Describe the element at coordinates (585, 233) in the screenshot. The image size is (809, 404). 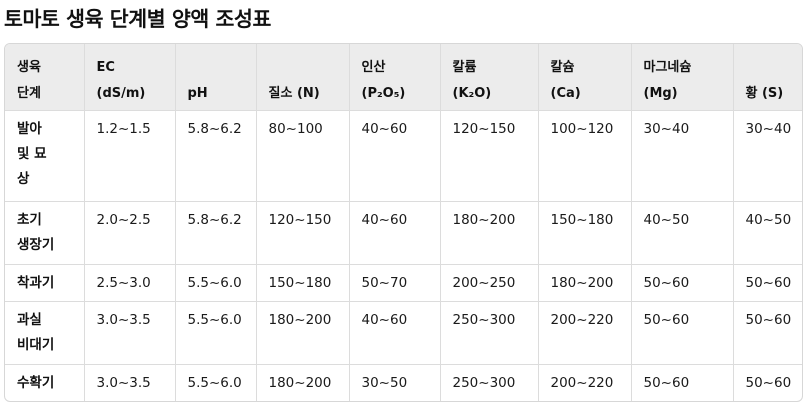
I see `calcium-cell: 150~180` at that location.